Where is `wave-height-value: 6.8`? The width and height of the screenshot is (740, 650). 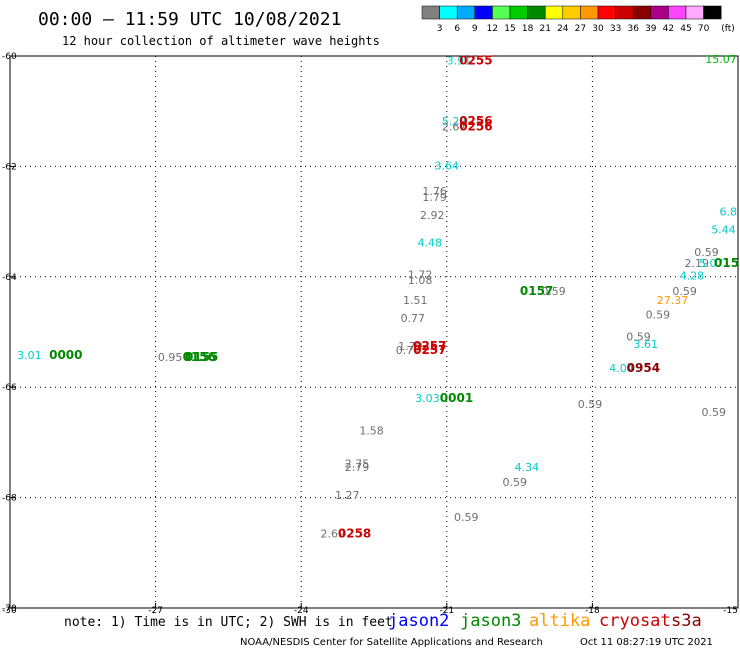 wave-height-value: 6.8 is located at coordinates (729, 212).